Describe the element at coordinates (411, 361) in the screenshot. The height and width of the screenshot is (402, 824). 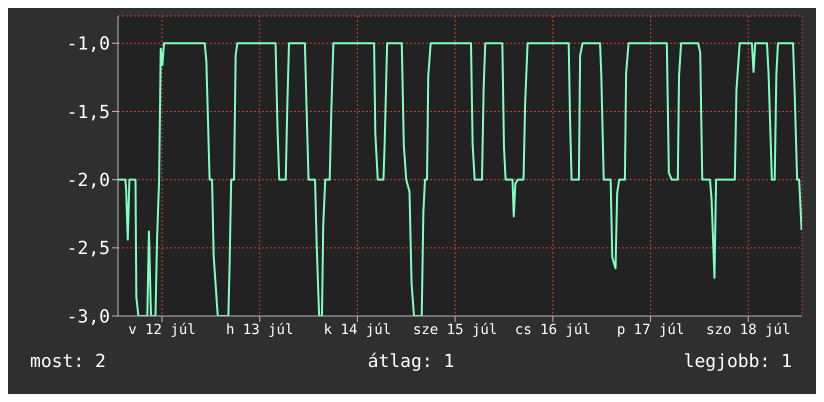
I see `text: átlag: 1` at that location.